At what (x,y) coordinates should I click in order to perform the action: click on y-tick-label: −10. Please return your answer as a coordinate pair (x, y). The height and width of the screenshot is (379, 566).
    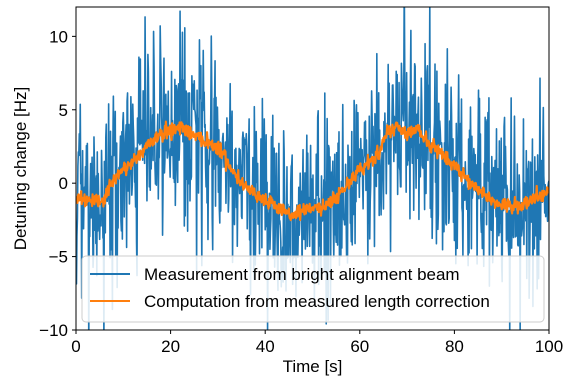
    Looking at the image, I should click on (53, 330).